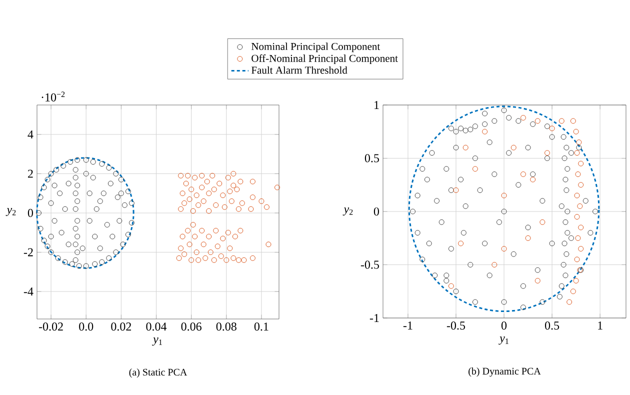 The image size is (630, 395). I want to click on x-tick-label: 0.1, so click(261, 326).